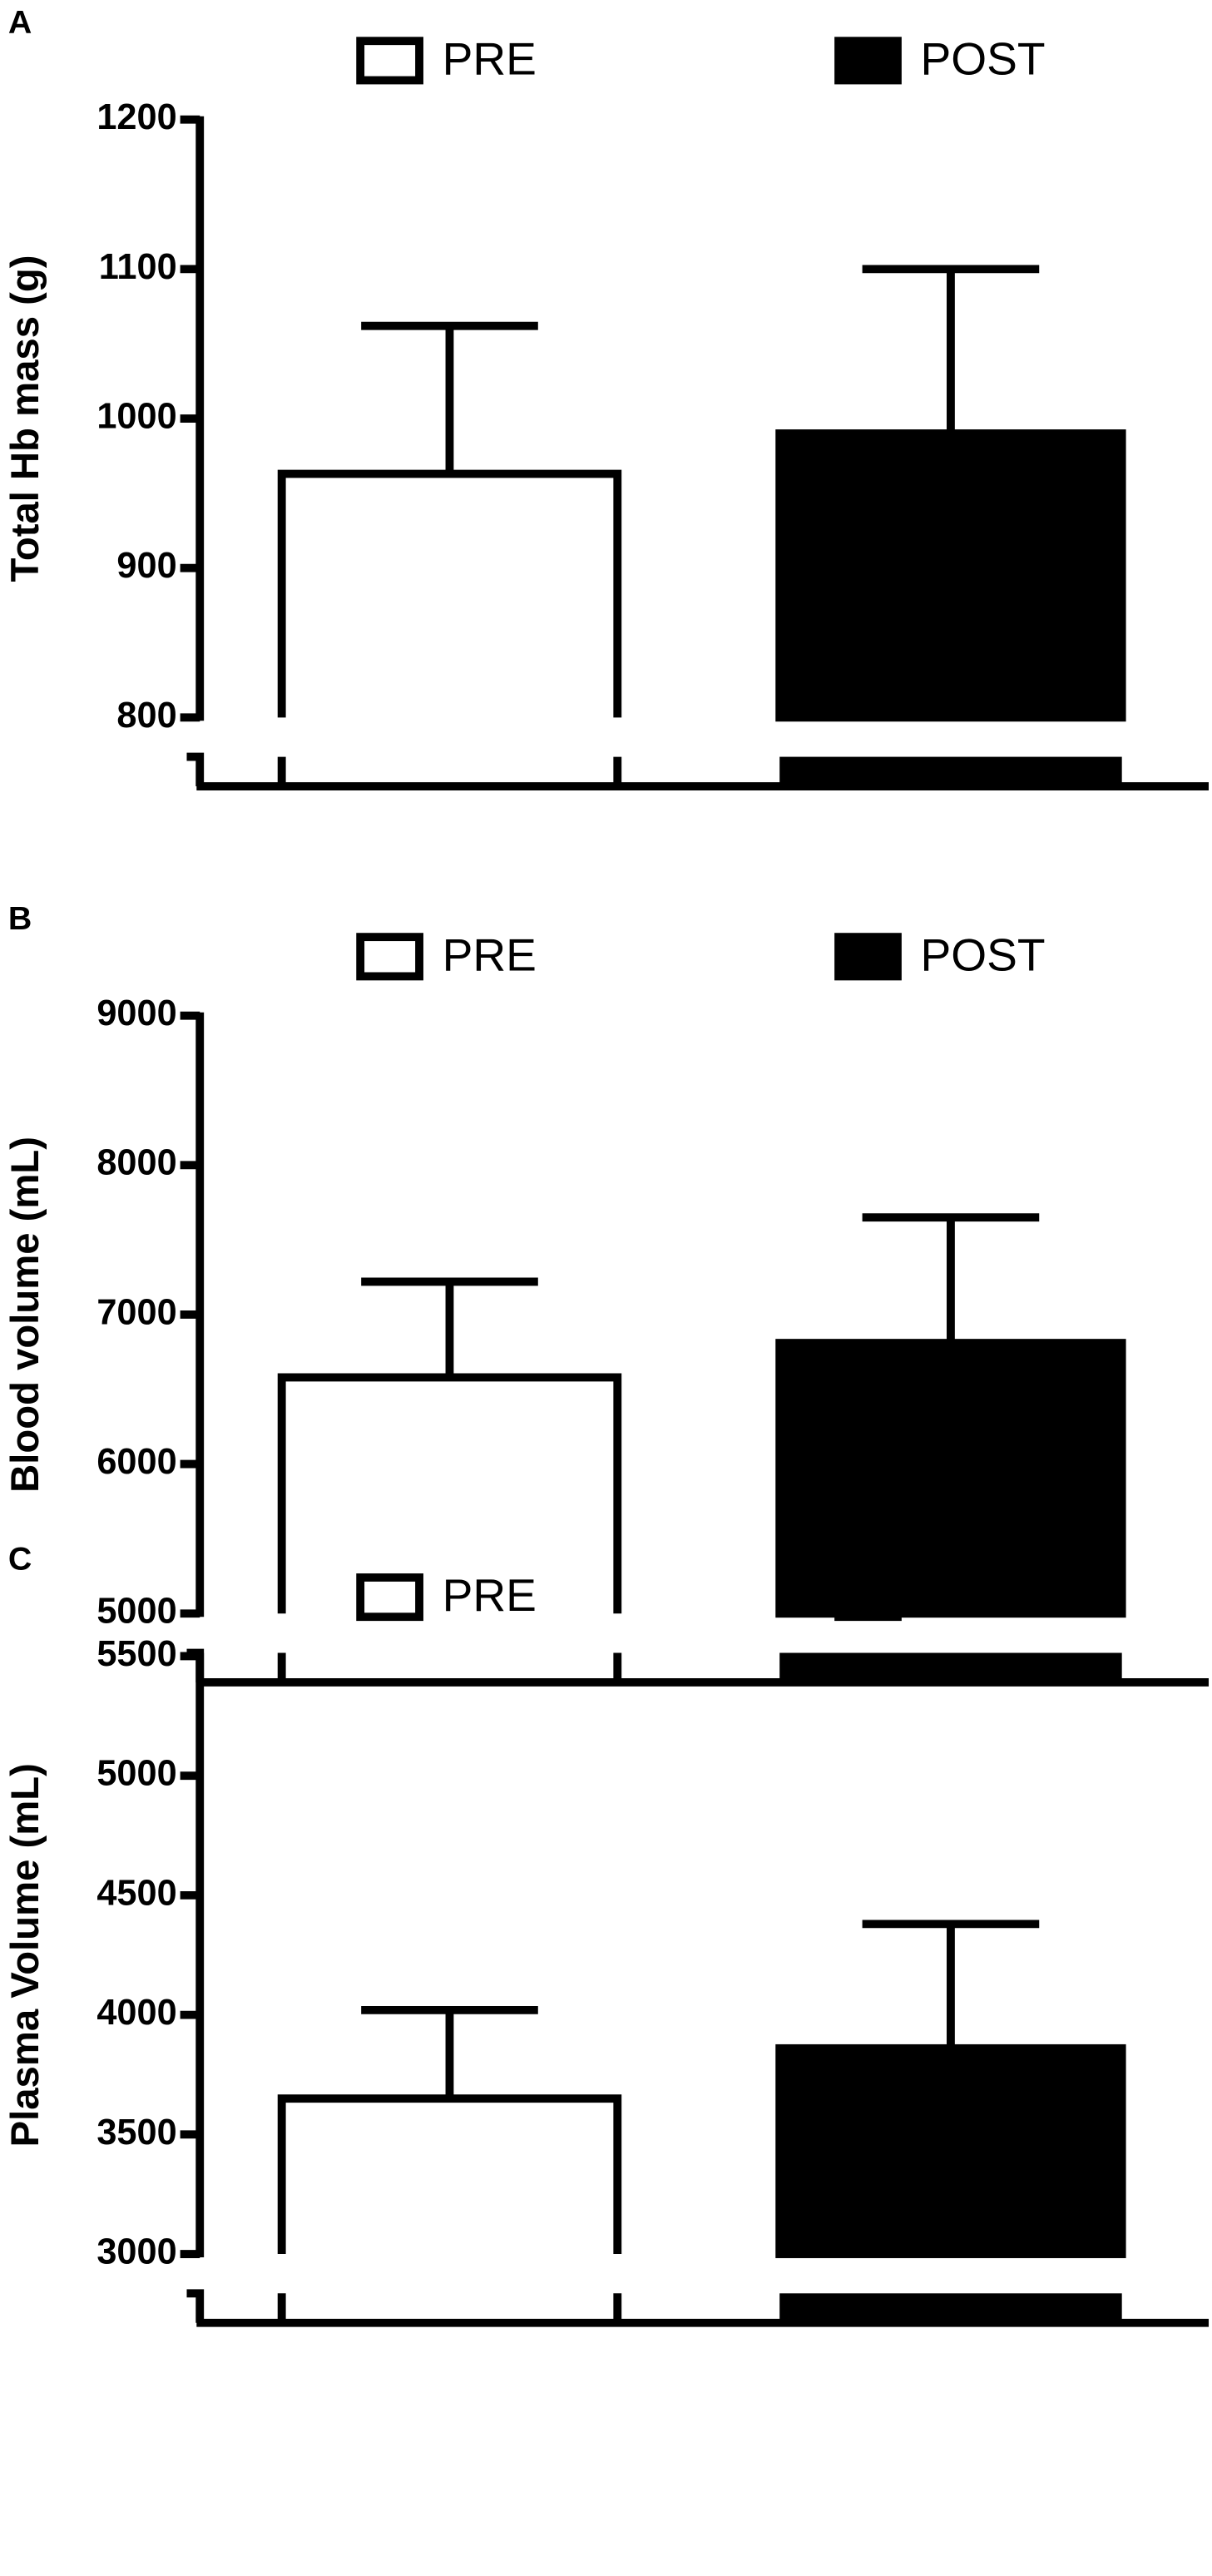 This screenshot has width=1212, height=2576. I want to click on y-tick-label: 8000, so click(136, 1163).